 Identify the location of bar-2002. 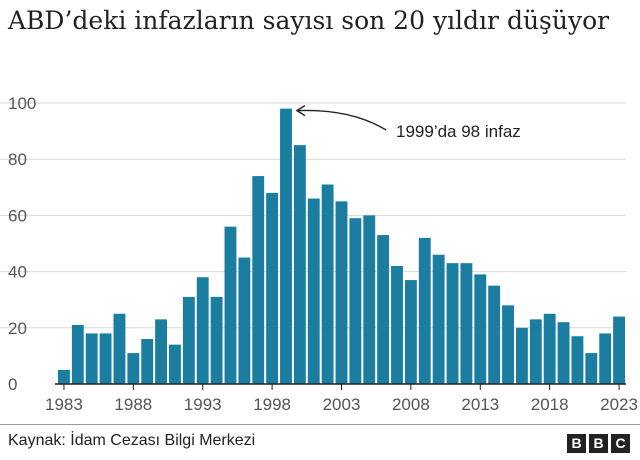
(327, 284).